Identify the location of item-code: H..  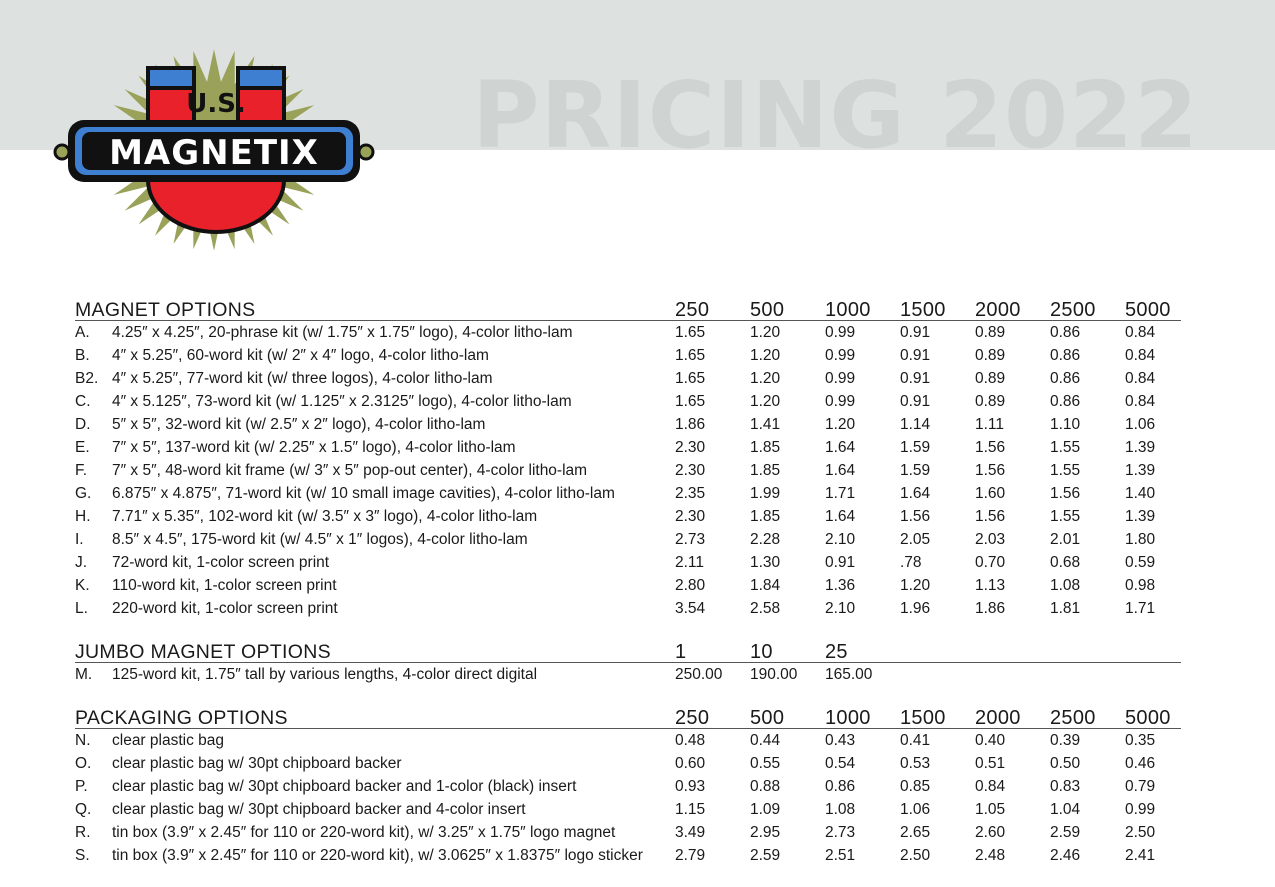
(83, 516).